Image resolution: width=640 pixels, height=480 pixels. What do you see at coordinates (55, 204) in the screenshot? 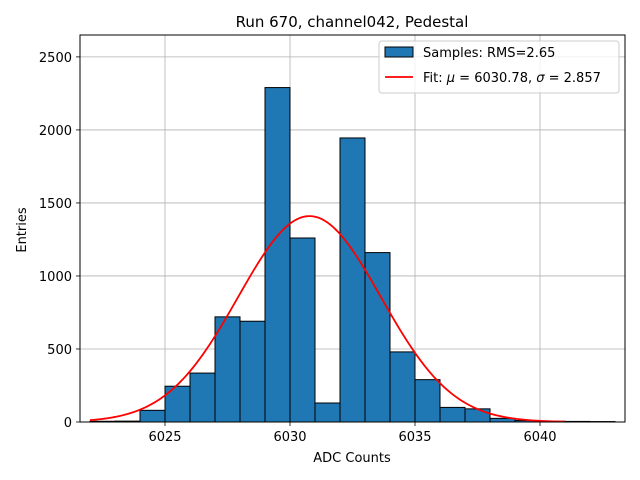
I see `y-tick-label-3: 1500` at bounding box center [55, 204].